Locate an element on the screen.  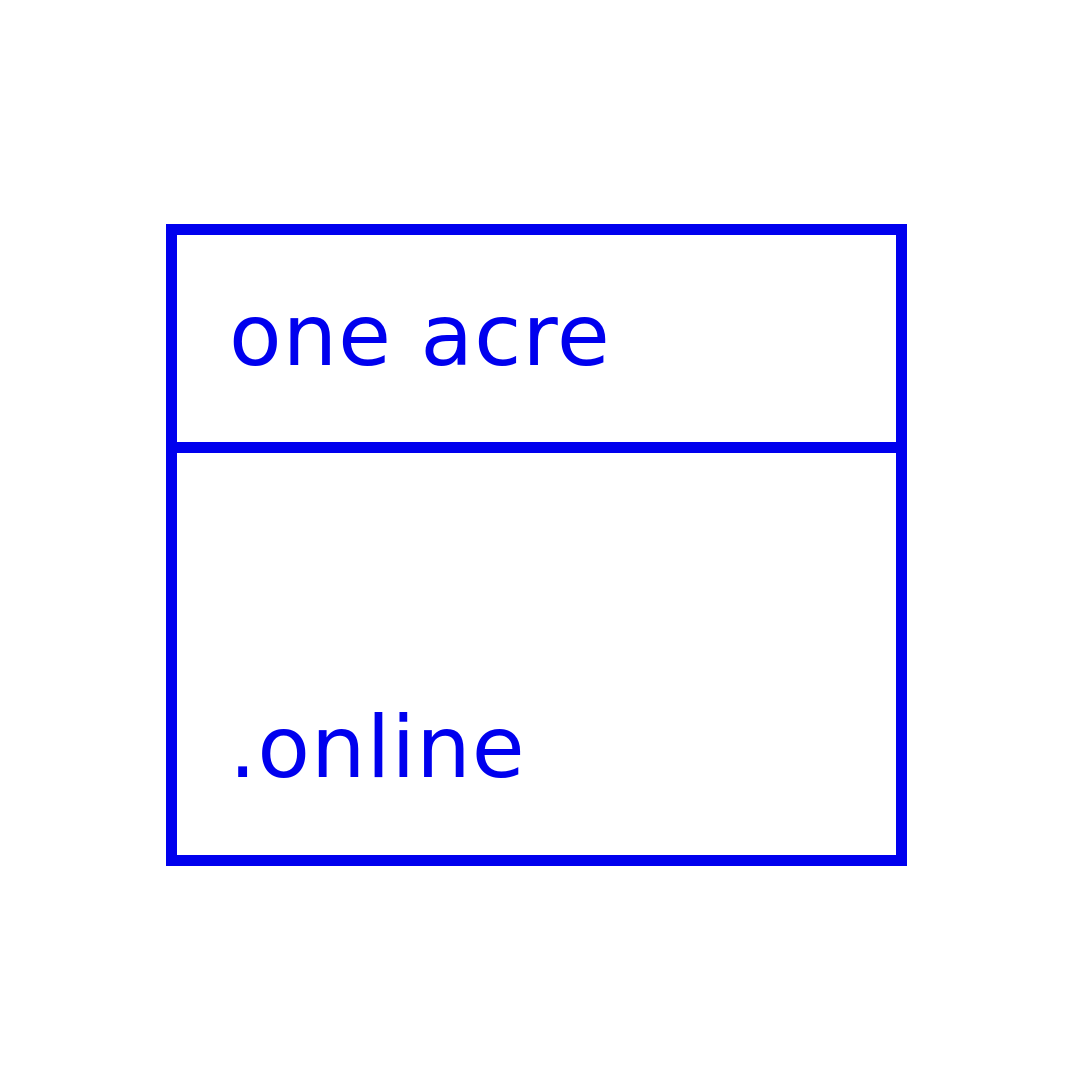
logo-text-online: .online is located at coordinates (377, 748).